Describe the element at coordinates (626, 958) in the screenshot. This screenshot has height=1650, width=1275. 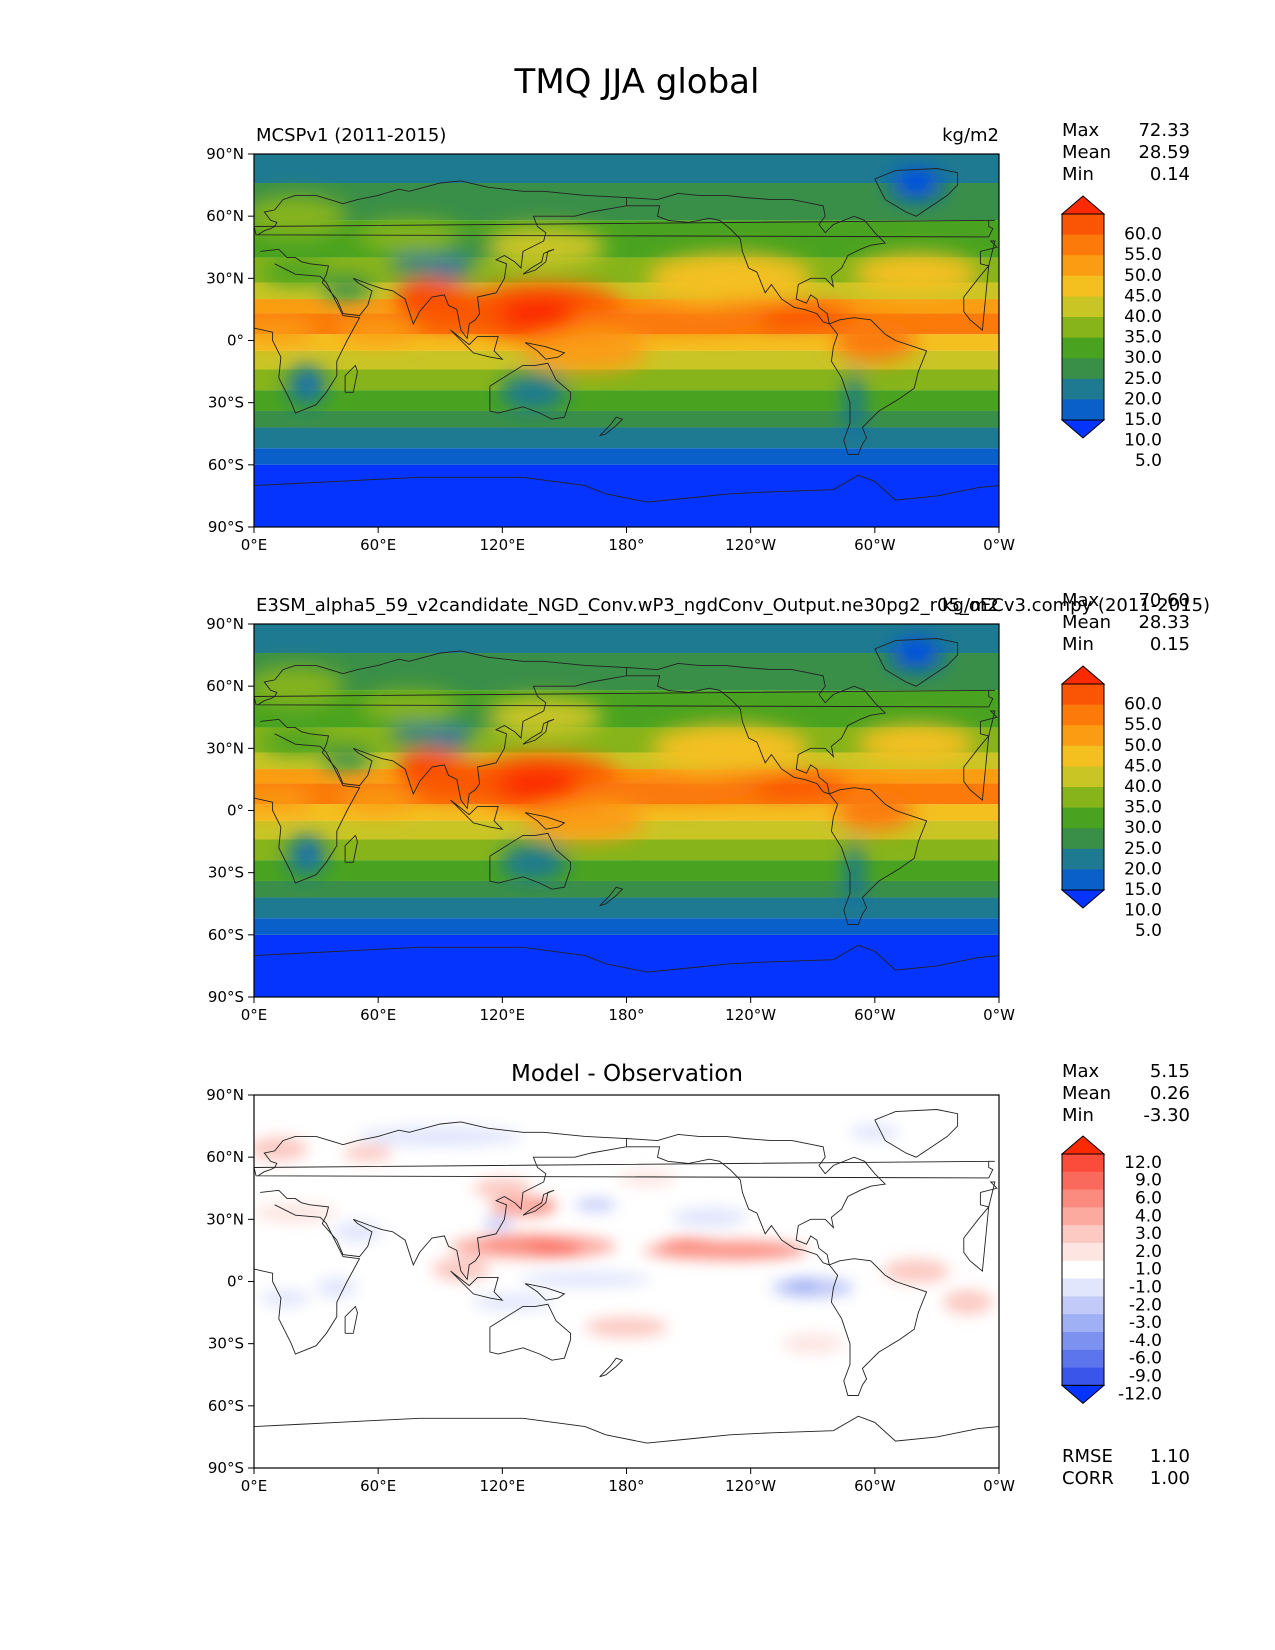
I see `coastline-antarctica` at that location.